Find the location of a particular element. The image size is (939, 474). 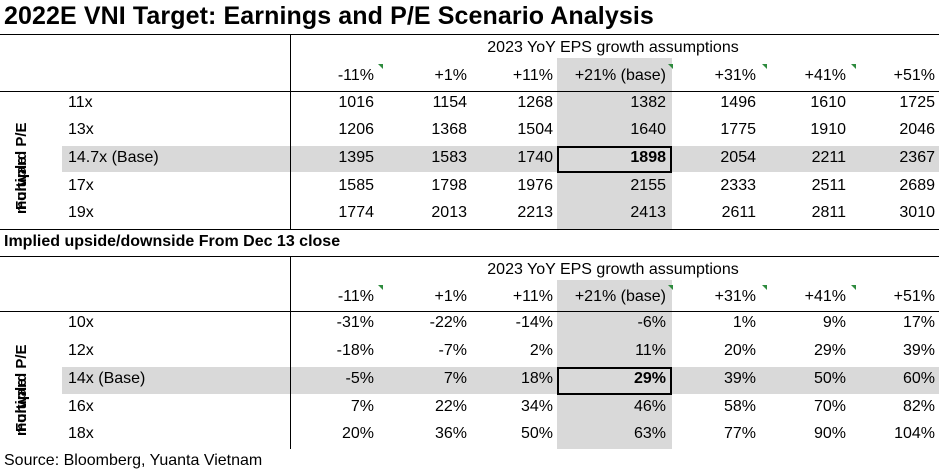

table-row: 12x -18% -7% 2% 11% 20% 29% 39% is located at coordinates (469, 355).